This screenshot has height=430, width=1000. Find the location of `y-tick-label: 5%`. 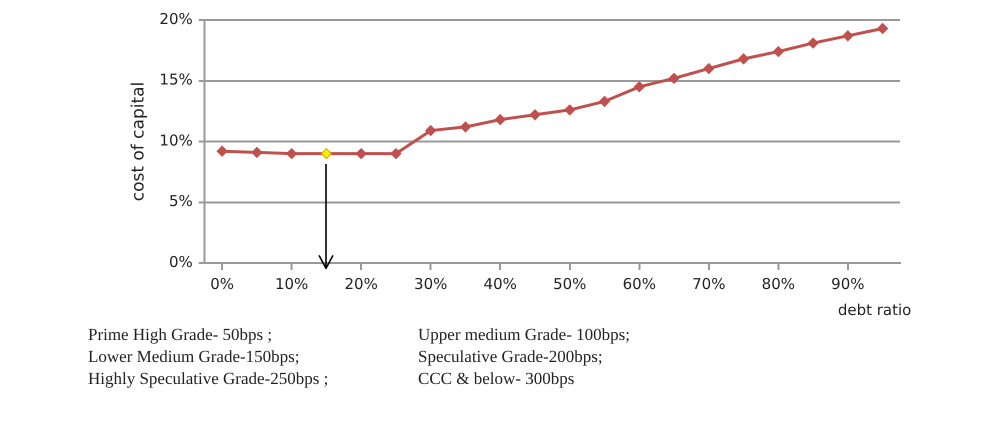

y-tick-label: 5% is located at coordinates (180, 201).